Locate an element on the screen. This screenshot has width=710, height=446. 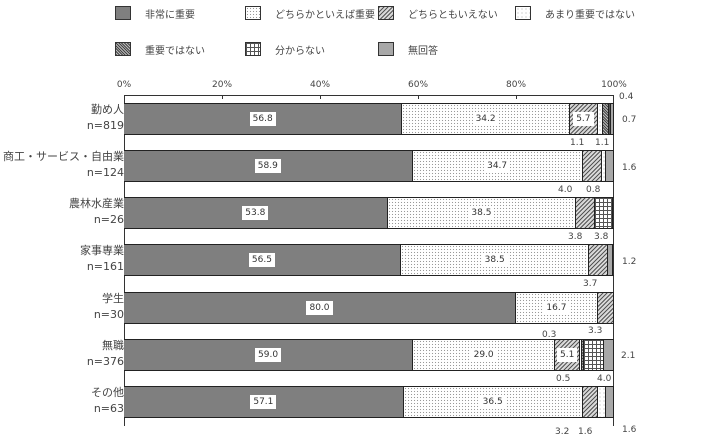
bar-segment: 34.2 is located at coordinates (486, 119).